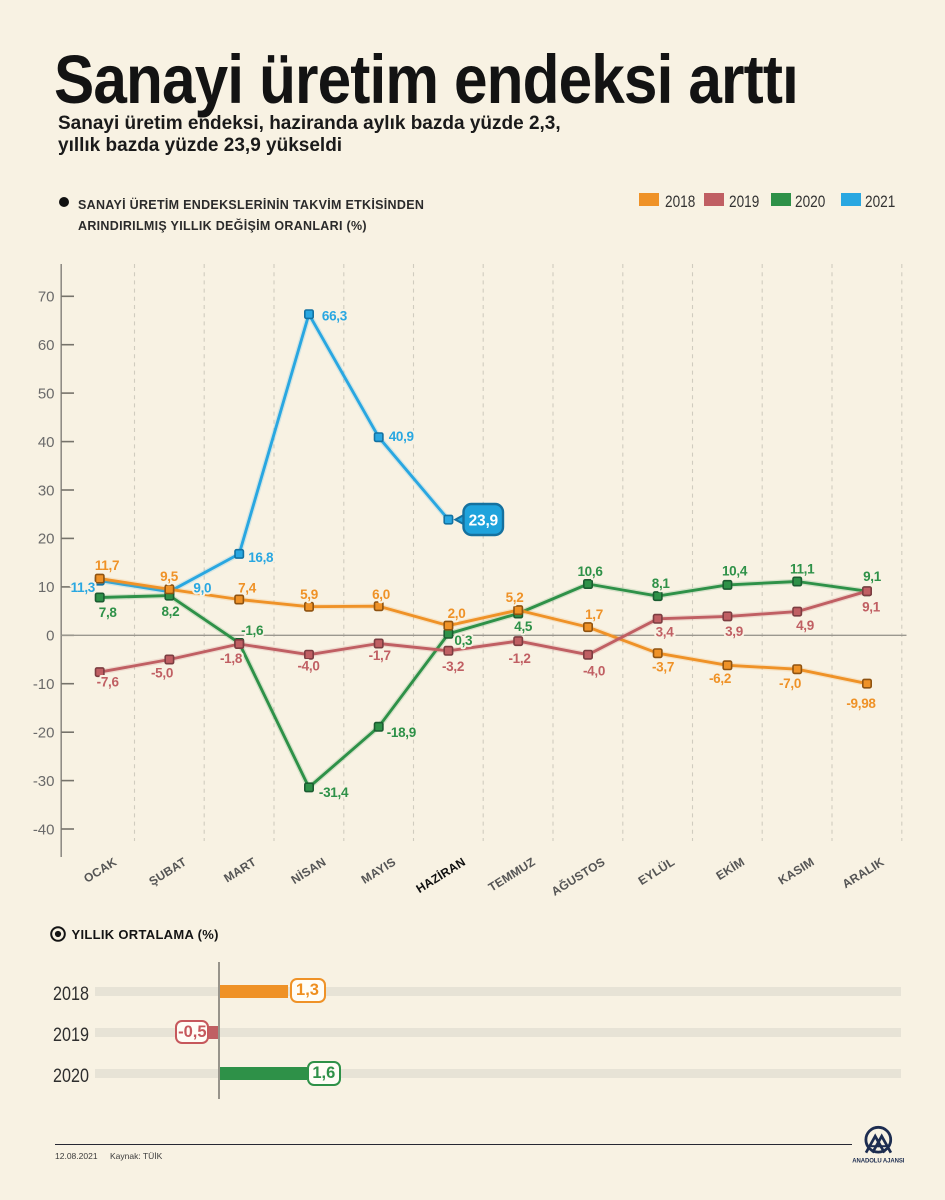 This screenshot has width=945, height=1200. I want to click on svg-text: 10, so click(46, 587).